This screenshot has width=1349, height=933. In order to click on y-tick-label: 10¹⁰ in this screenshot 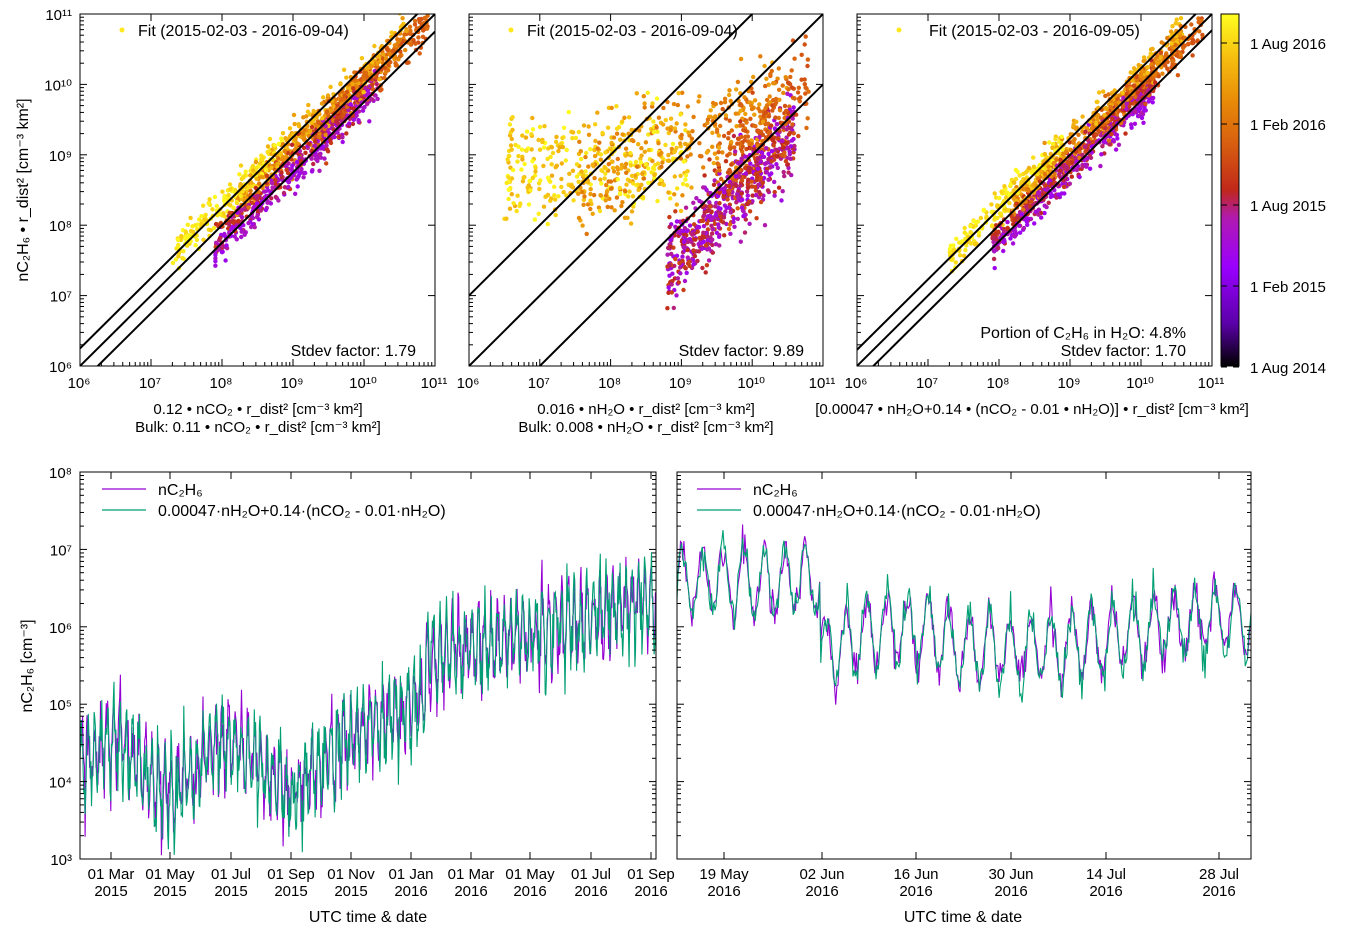, I will do `click(58, 85)`.